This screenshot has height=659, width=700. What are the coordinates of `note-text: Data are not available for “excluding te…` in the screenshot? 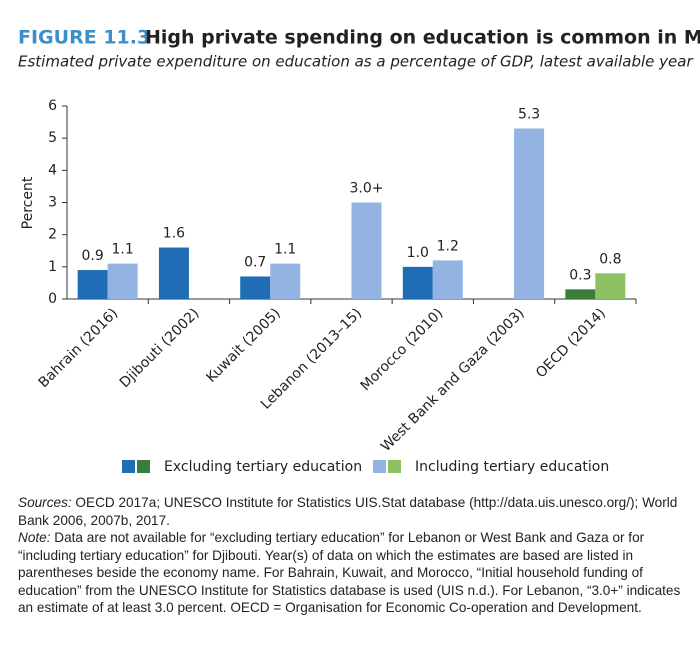 It's located at (349, 572).